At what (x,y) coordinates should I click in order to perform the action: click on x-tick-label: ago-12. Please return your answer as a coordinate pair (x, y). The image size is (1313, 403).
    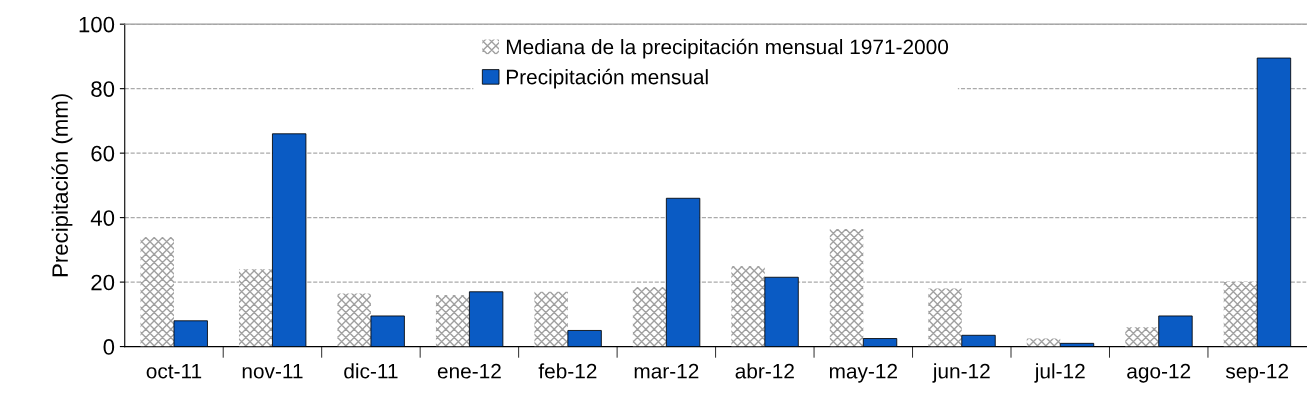
    Looking at the image, I should click on (1159, 373).